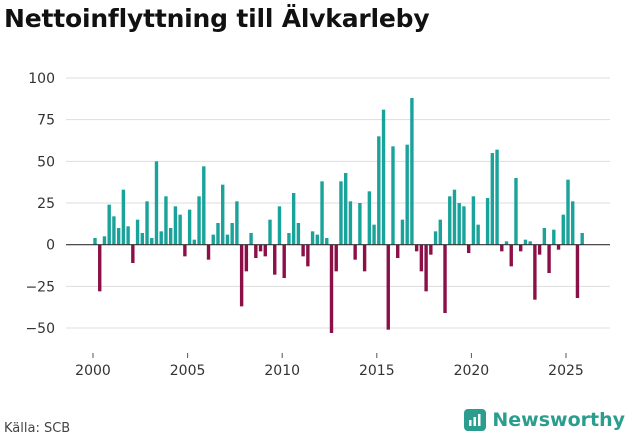 This screenshot has height=439, width=631. What do you see at coordinates (217, 18) in the screenshot?
I see `chart-title: Nettoinflyttning till Älvkarleby` at bounding box center [217, 18].